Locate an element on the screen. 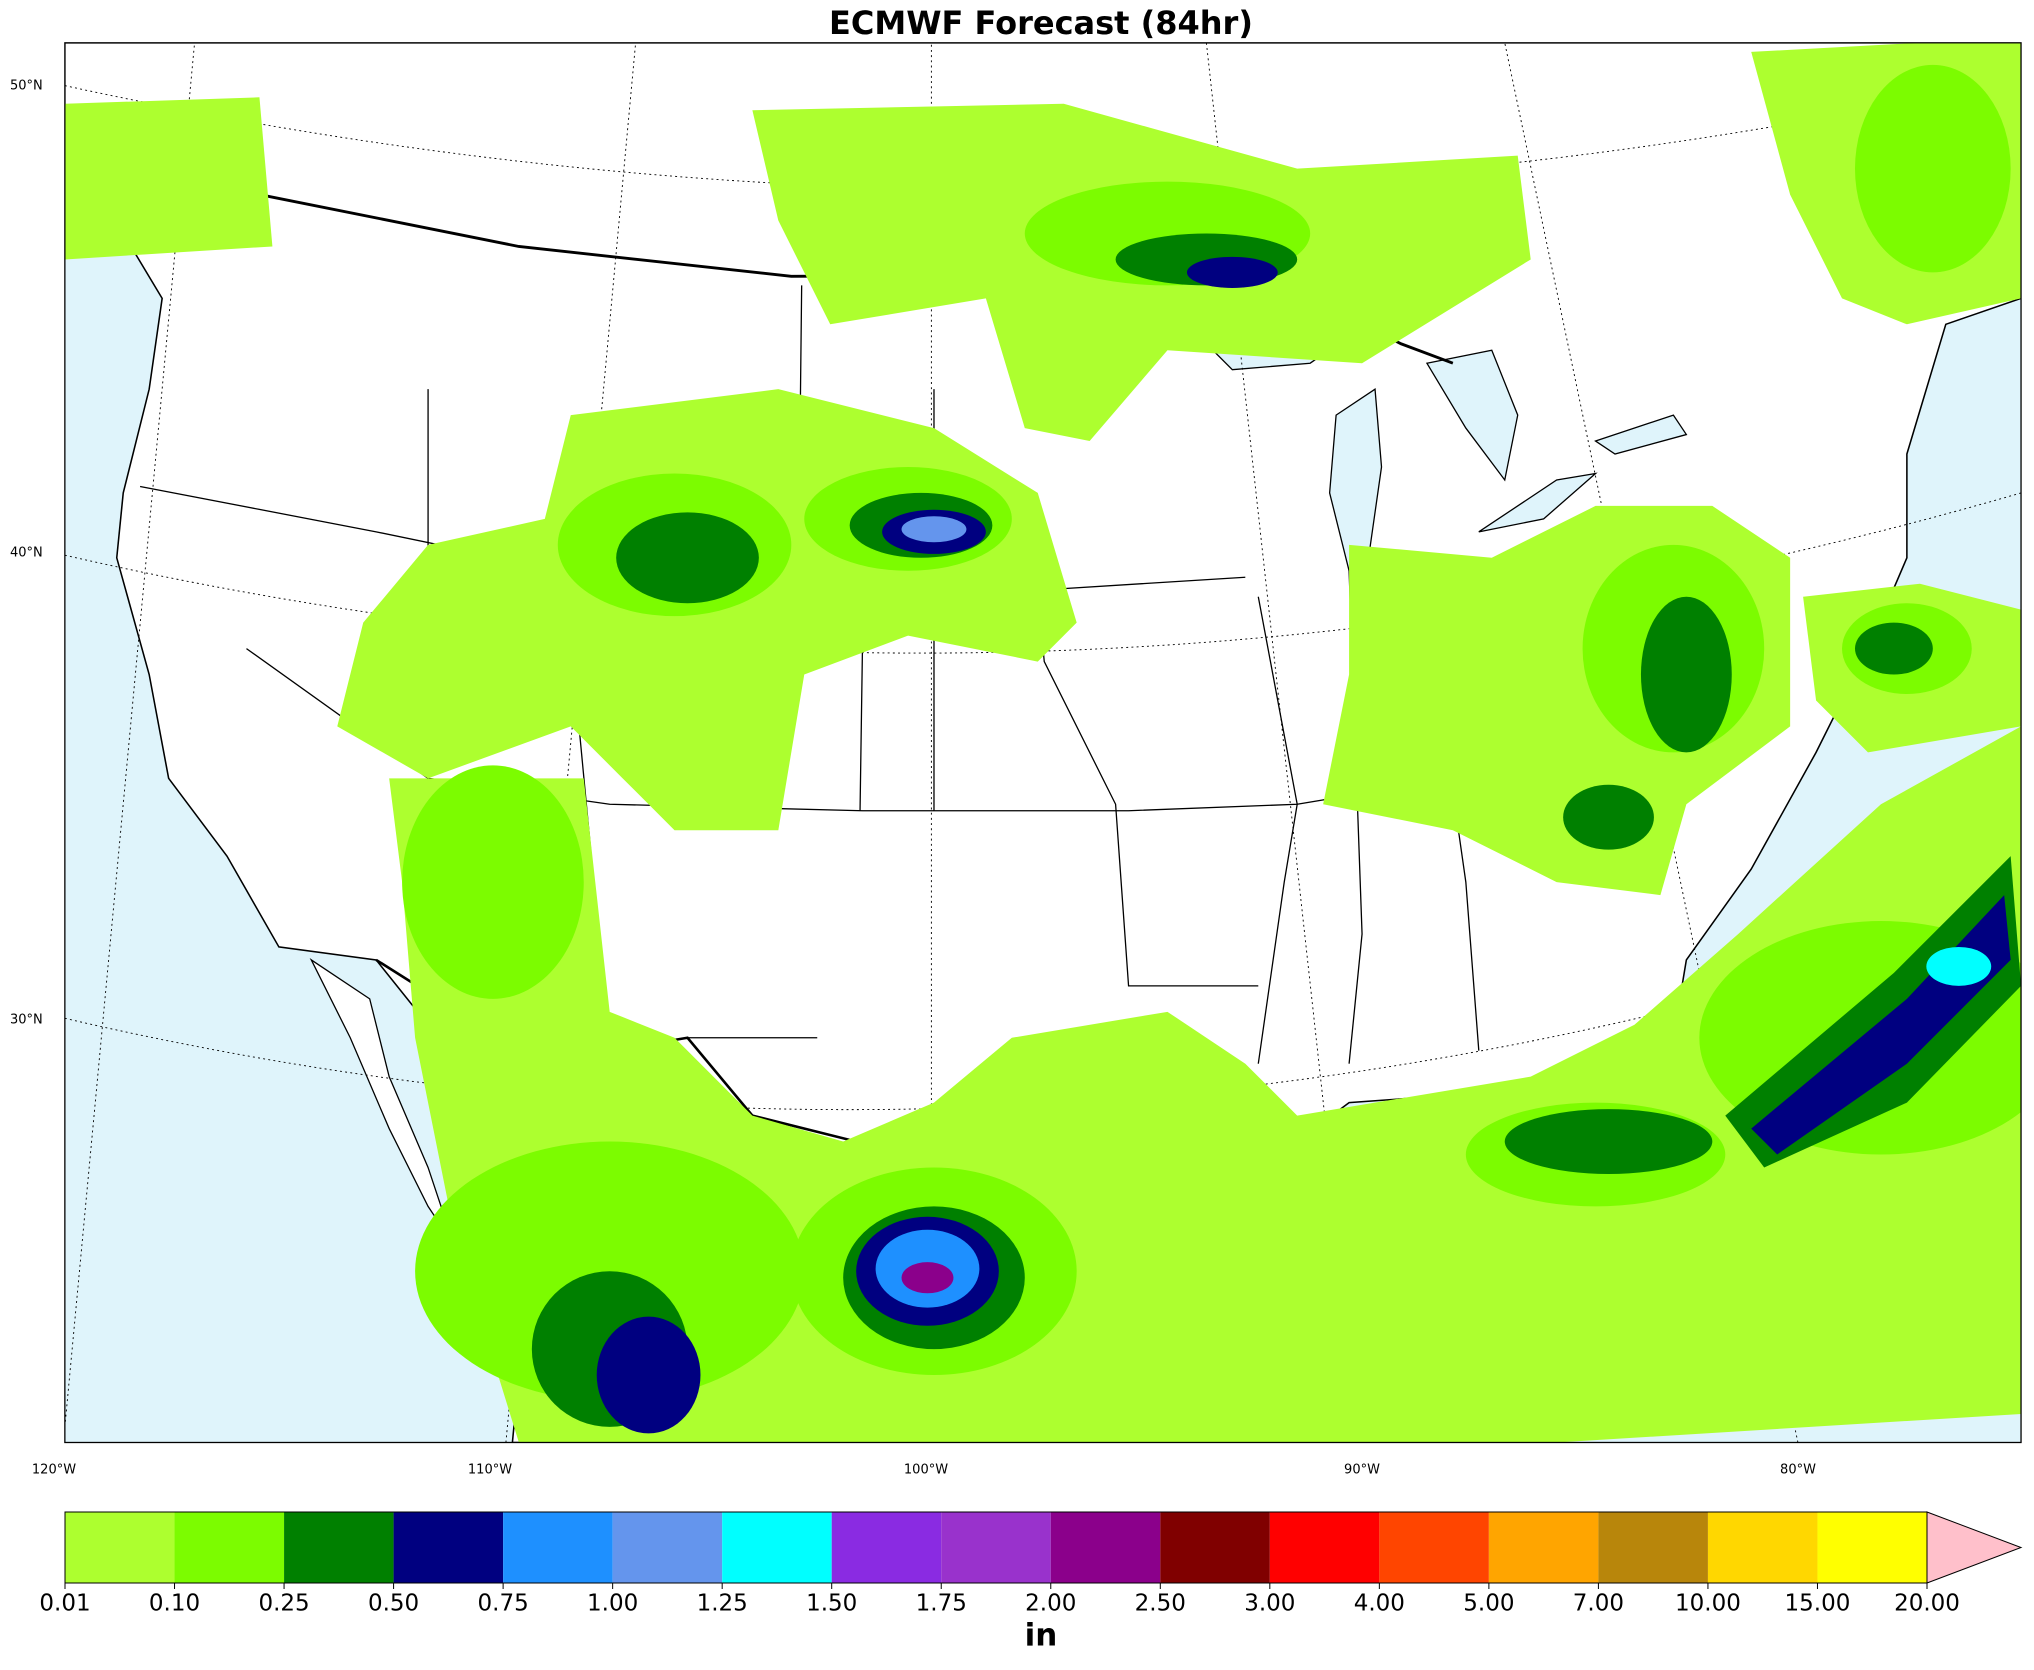 The width and height of the screenshot is (2034, 1670). colorbar-tick-label: 4.00 is located at coordinates (1379, 1604).